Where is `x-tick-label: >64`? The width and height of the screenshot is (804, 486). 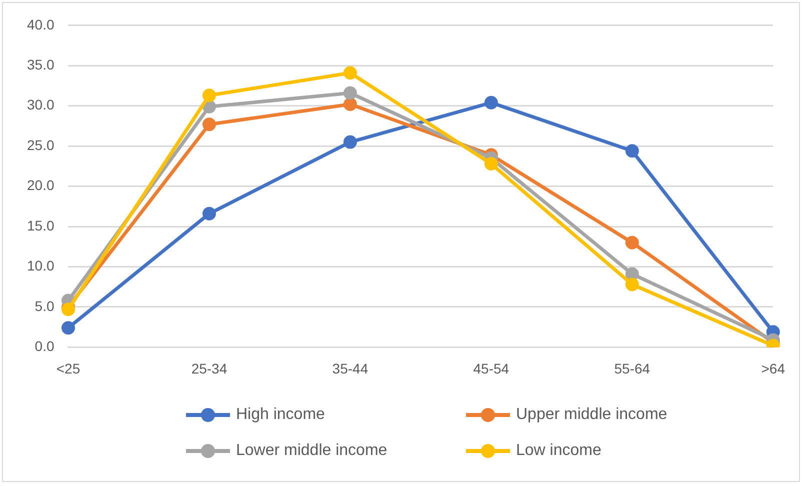
x-tick-label: >64 is located at coordinates (773, 368).